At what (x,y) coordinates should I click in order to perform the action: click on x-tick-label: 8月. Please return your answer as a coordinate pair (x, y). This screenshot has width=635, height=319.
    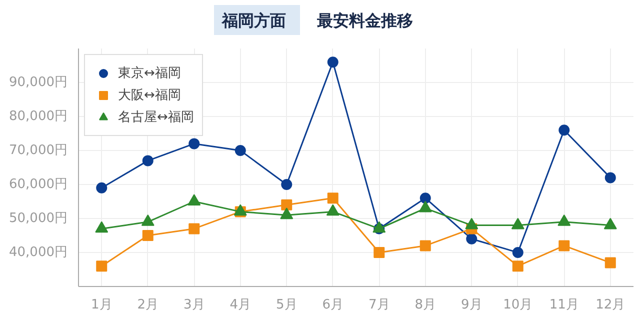
    Looking at the image, I should click on (425, 305).